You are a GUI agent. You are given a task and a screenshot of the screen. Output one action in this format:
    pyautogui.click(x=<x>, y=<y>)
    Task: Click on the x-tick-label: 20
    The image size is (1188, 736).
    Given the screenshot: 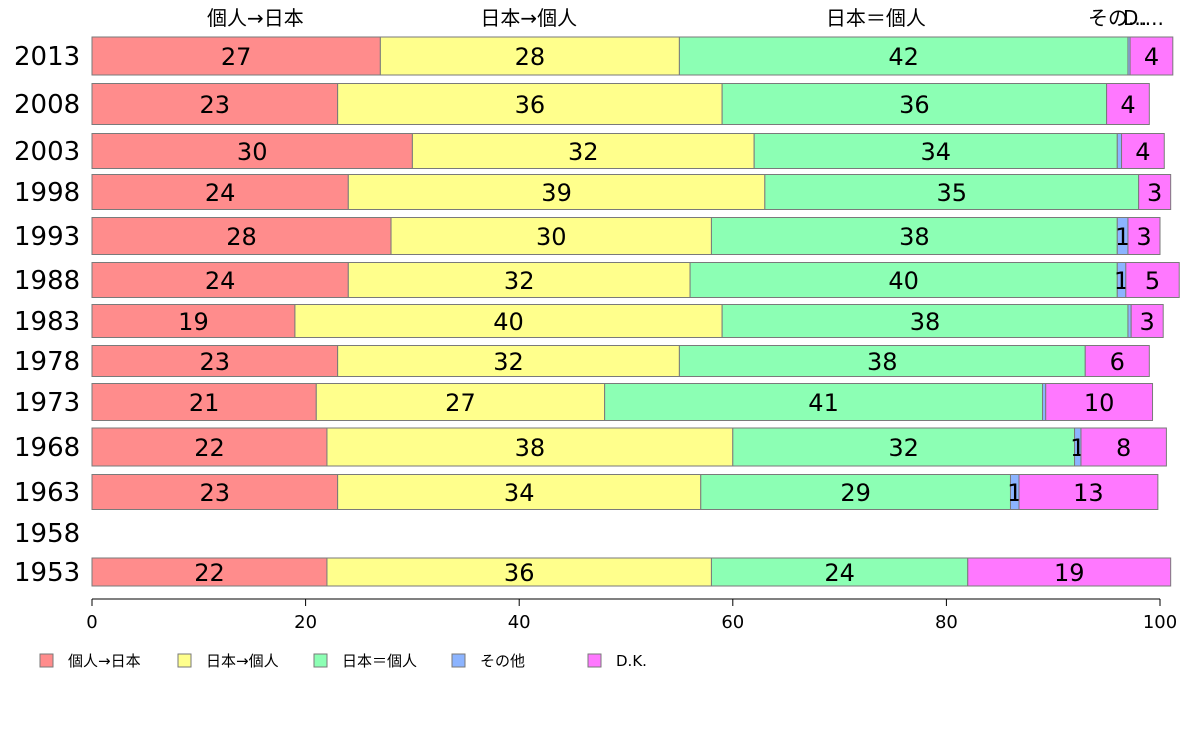 What is the action you would take?
    pyautogui.click(x=305, y=622)
    